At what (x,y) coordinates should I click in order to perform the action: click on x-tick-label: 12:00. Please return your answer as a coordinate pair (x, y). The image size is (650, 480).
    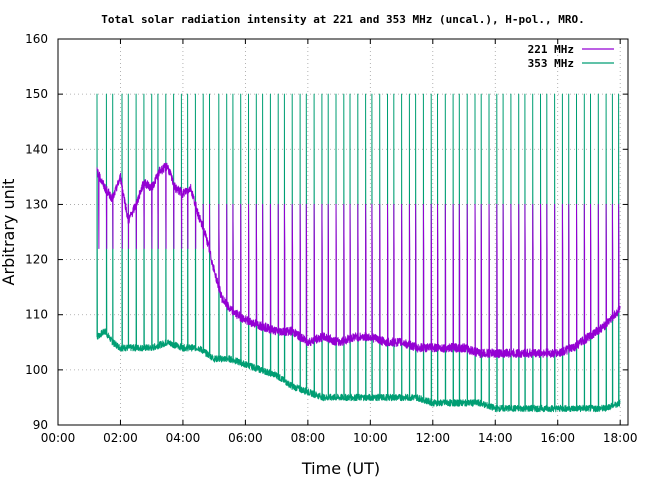
    Looking at the image, I should click on (432, 438).